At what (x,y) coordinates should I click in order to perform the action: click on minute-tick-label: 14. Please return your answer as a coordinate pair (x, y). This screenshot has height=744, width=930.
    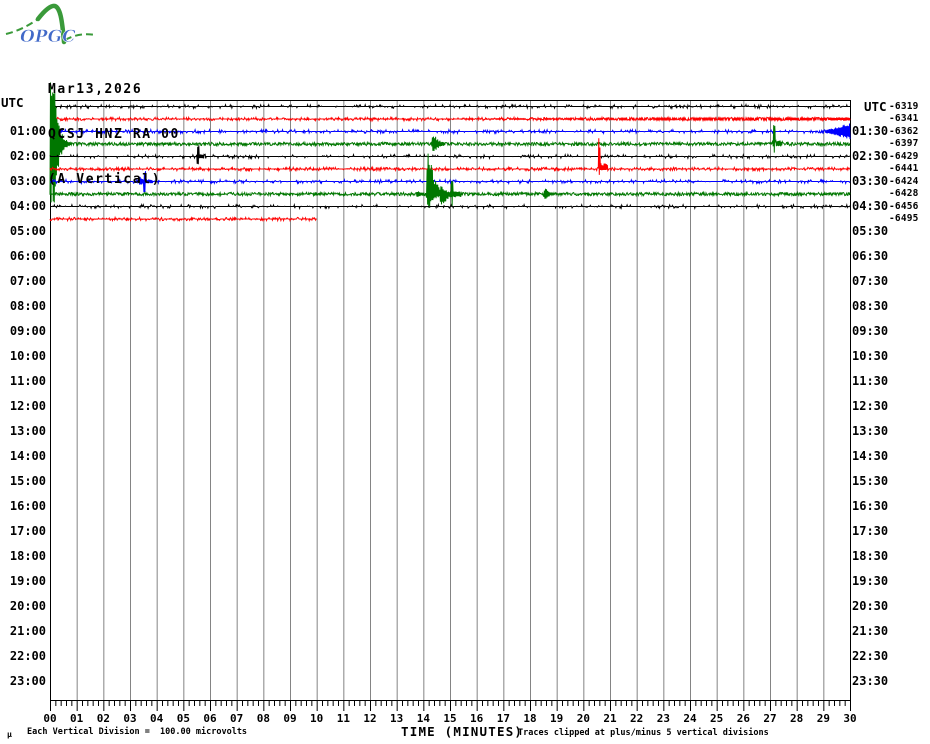
    Looking at the image, I should click on (423, 718).